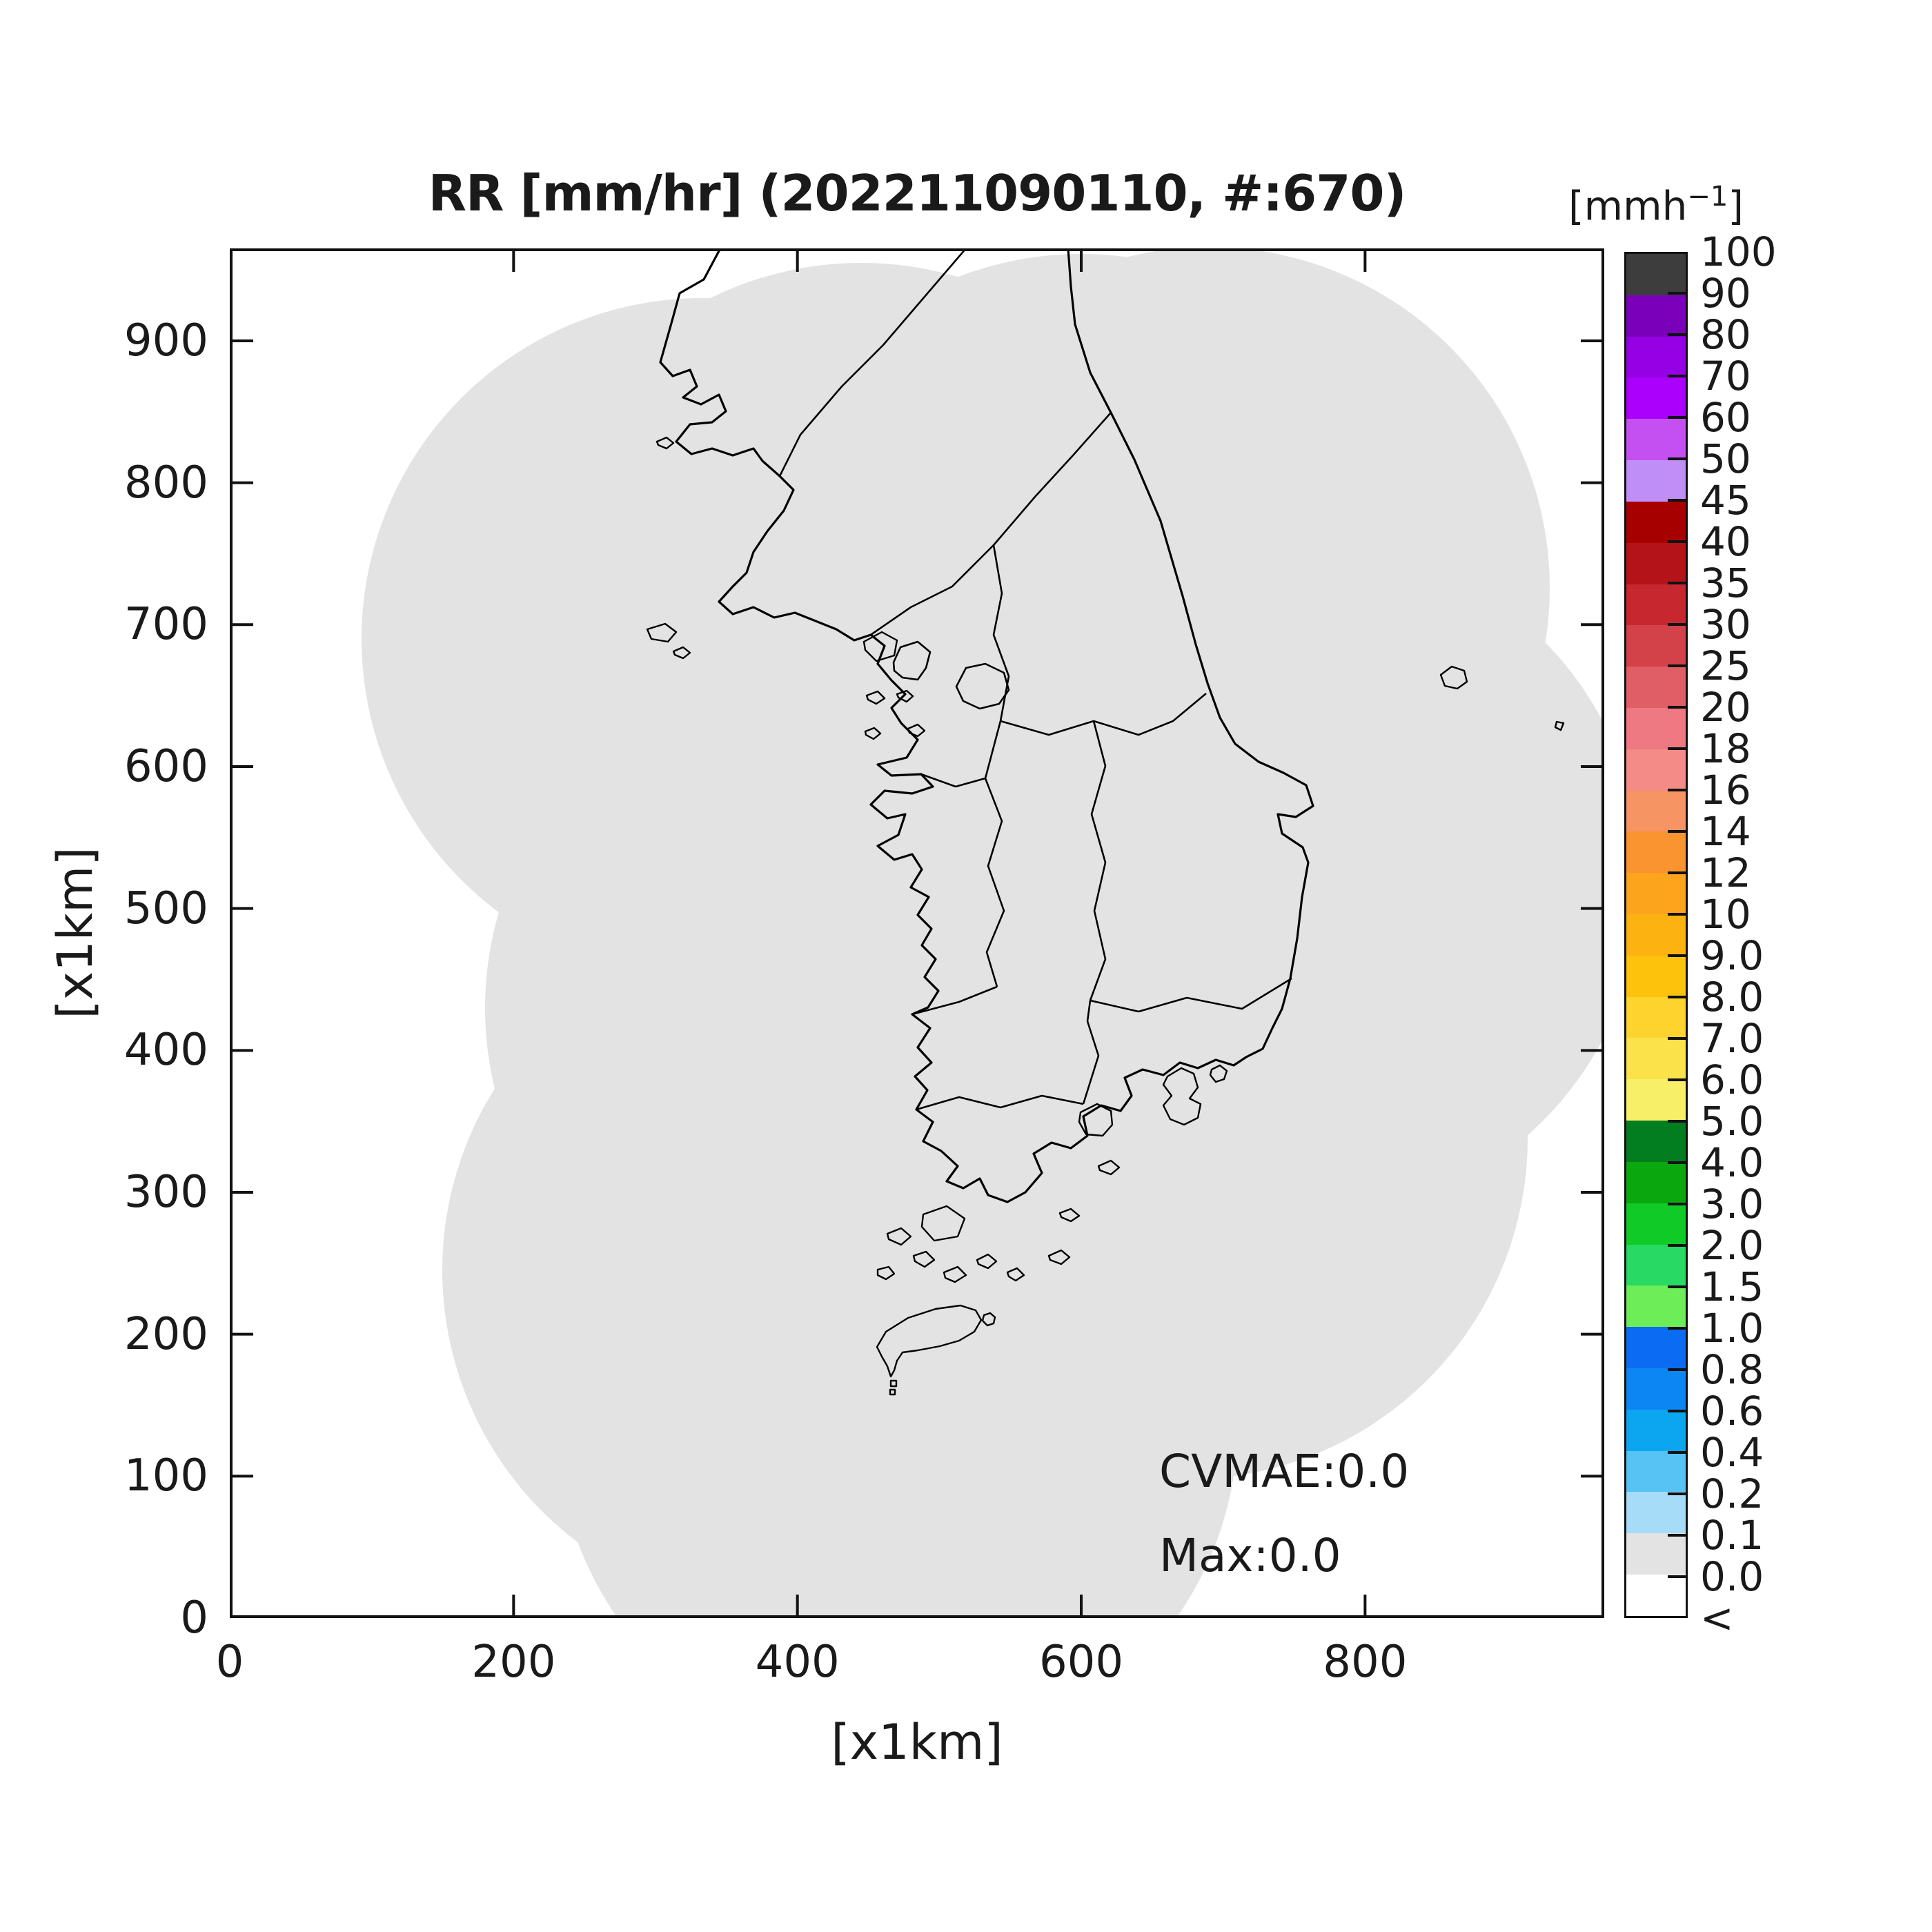 Image resolution: width=1932 pixels, height=1932 pixels. What do you see at coordinates (1725, 872) in the screenshot?
I see `colorbar-level-label: 12` at bounding box center [1725, 872].